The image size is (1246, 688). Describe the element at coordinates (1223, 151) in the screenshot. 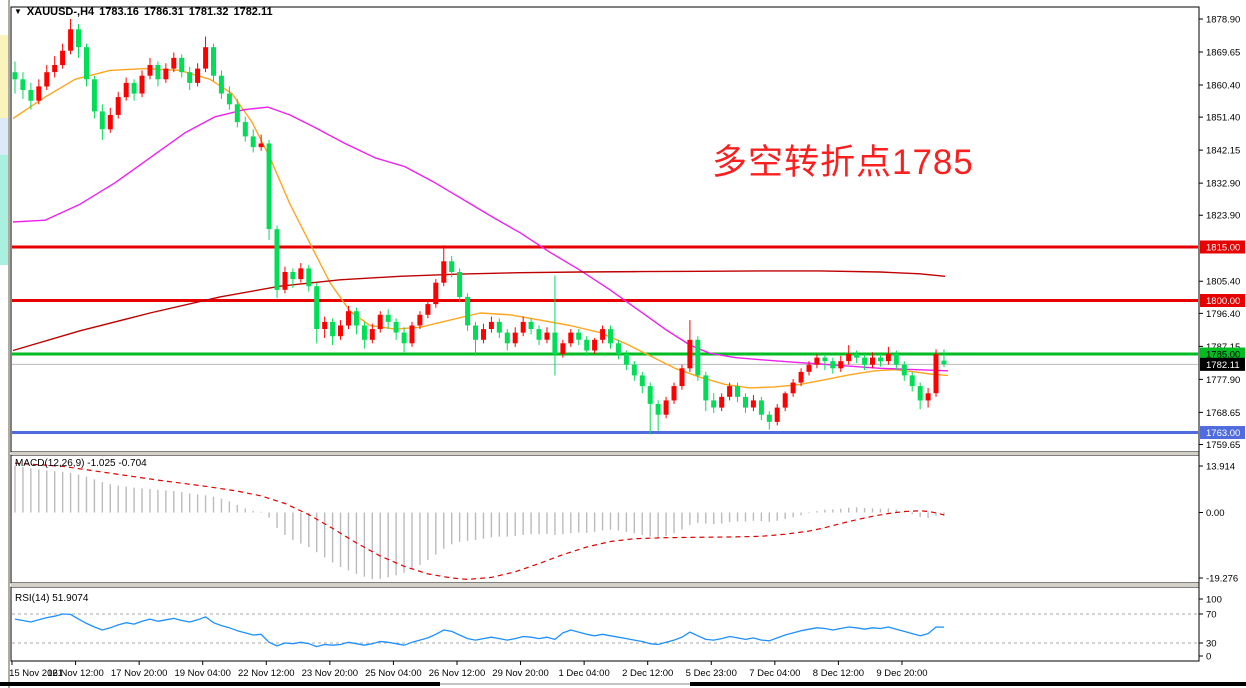

I see `svg-text: 1842.15` at that location.